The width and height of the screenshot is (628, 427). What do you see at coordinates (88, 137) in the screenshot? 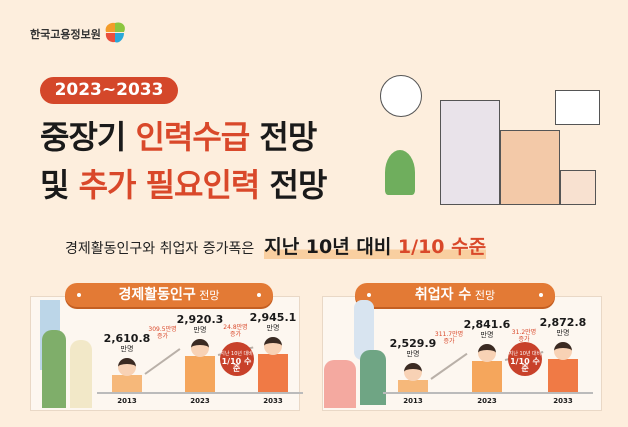
I see `title-text: 중장기` at bounding box center [88, 137].